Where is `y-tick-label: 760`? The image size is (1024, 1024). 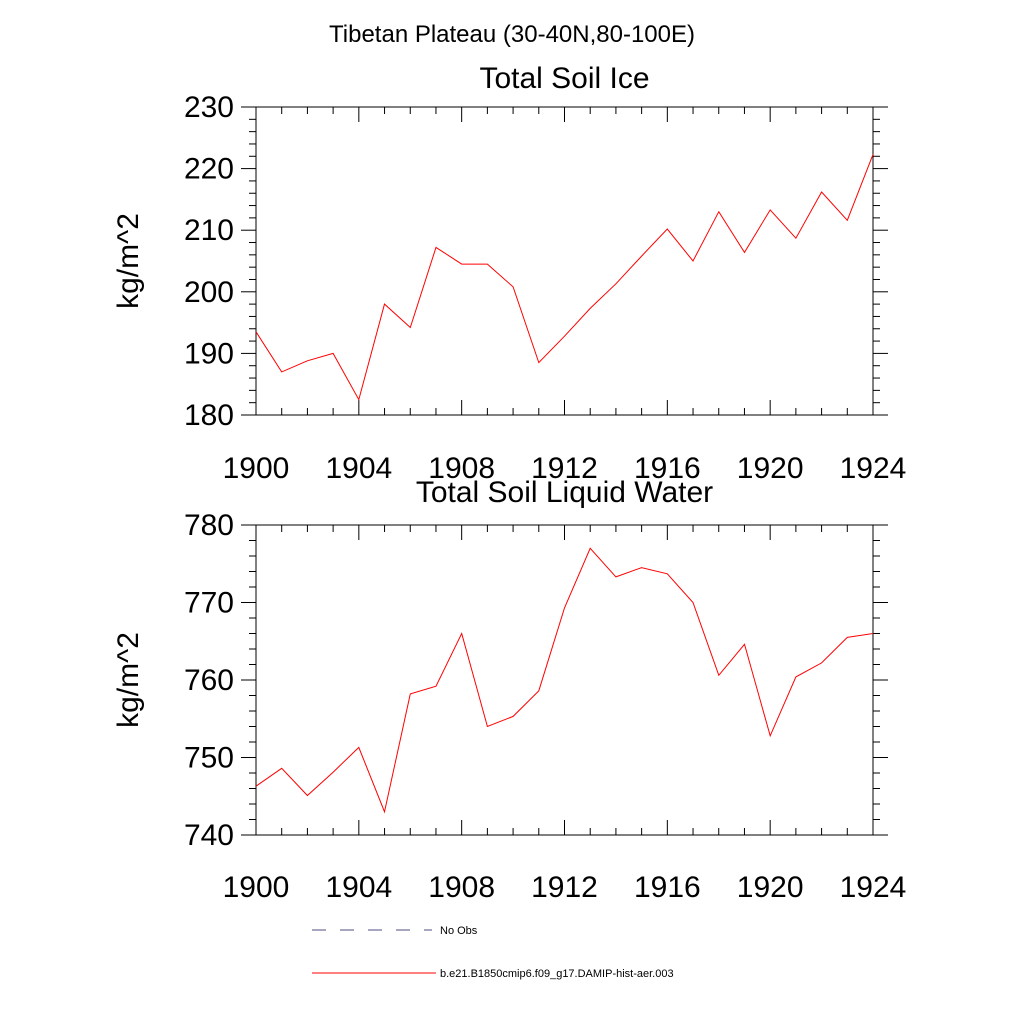 y-tick-label: 760 is located at coordinates (209, 680).